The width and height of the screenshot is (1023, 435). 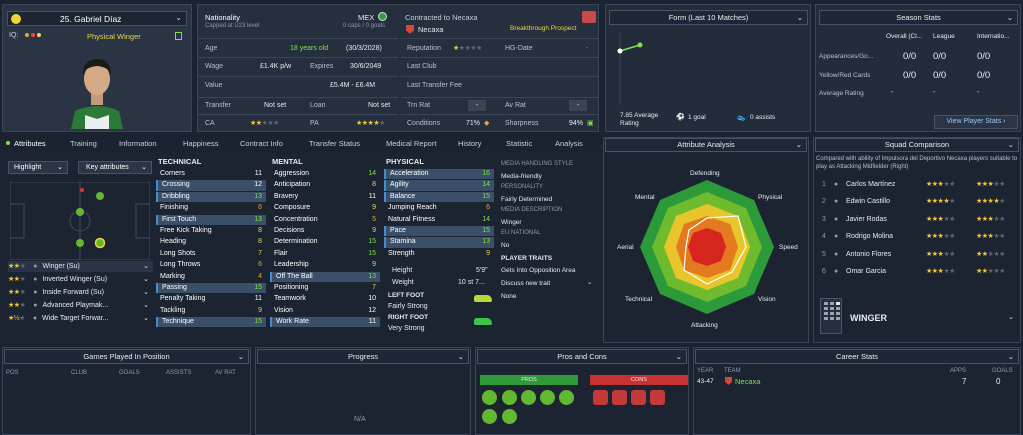 I want to click on attribute-row: Off The Ball 13, so click(x=325, y=276).